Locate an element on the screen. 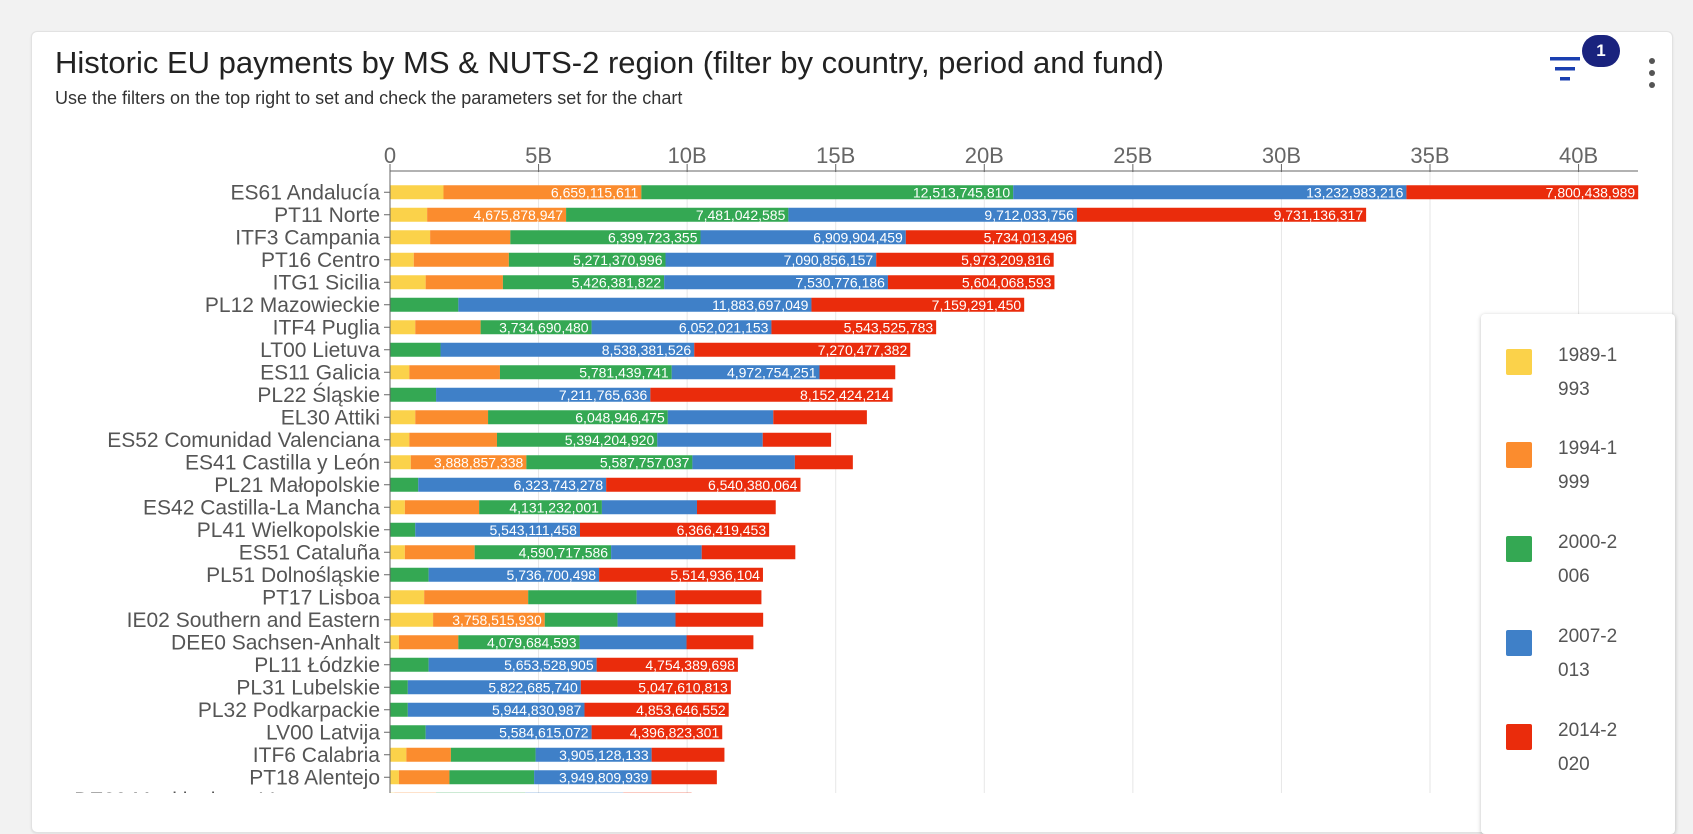 Image resolution: width=1693 pixels, height=834 pixels. data-label: 6,399,723,355 is located at coordinates (653, 237).